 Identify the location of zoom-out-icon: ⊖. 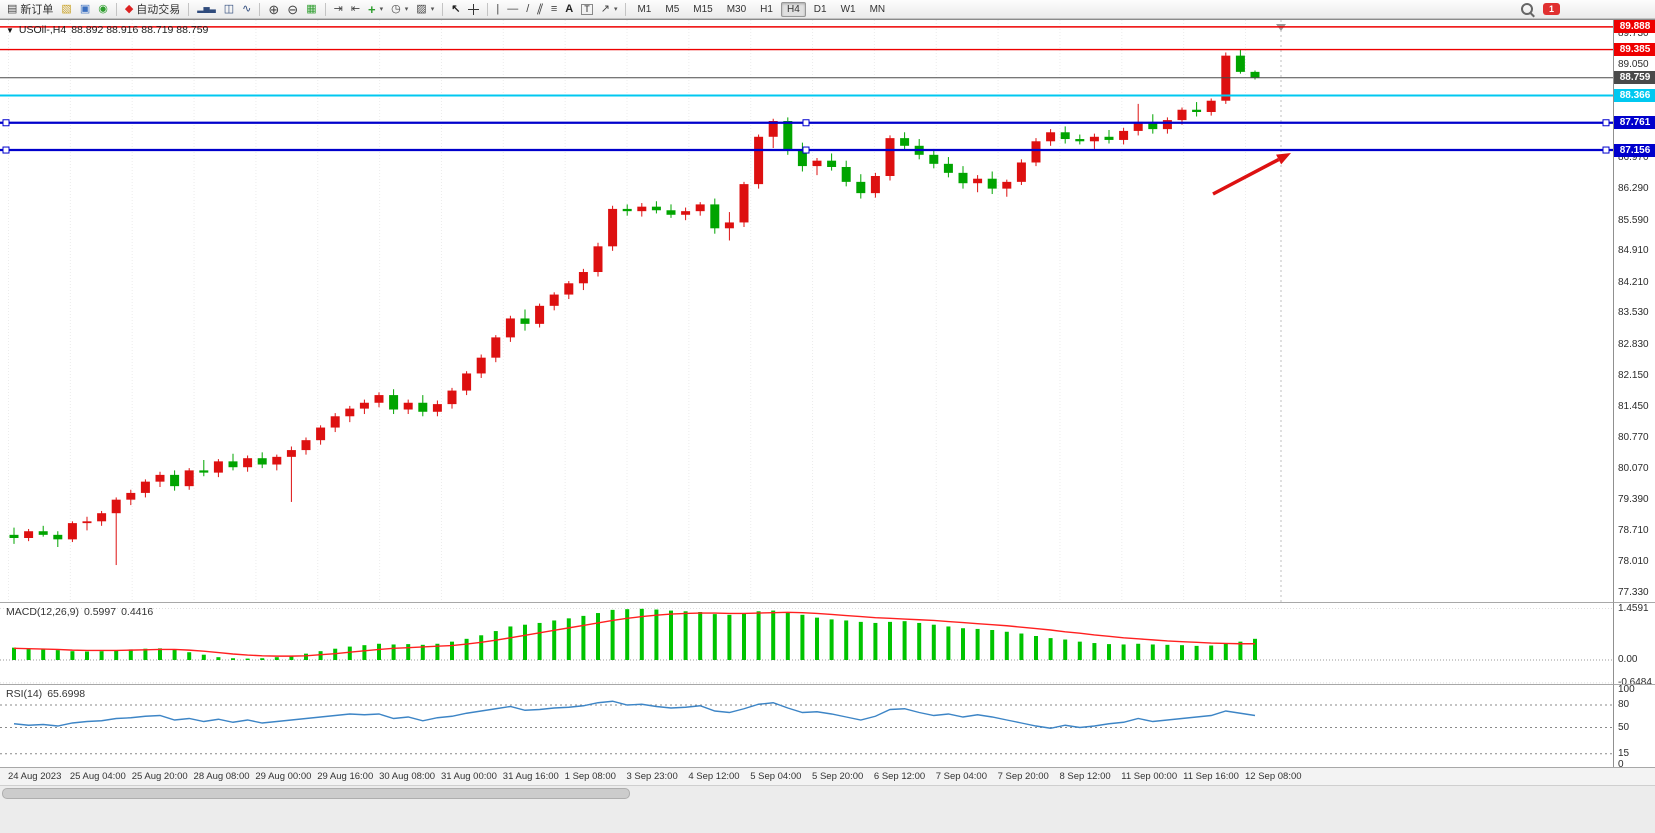
(293, 9).